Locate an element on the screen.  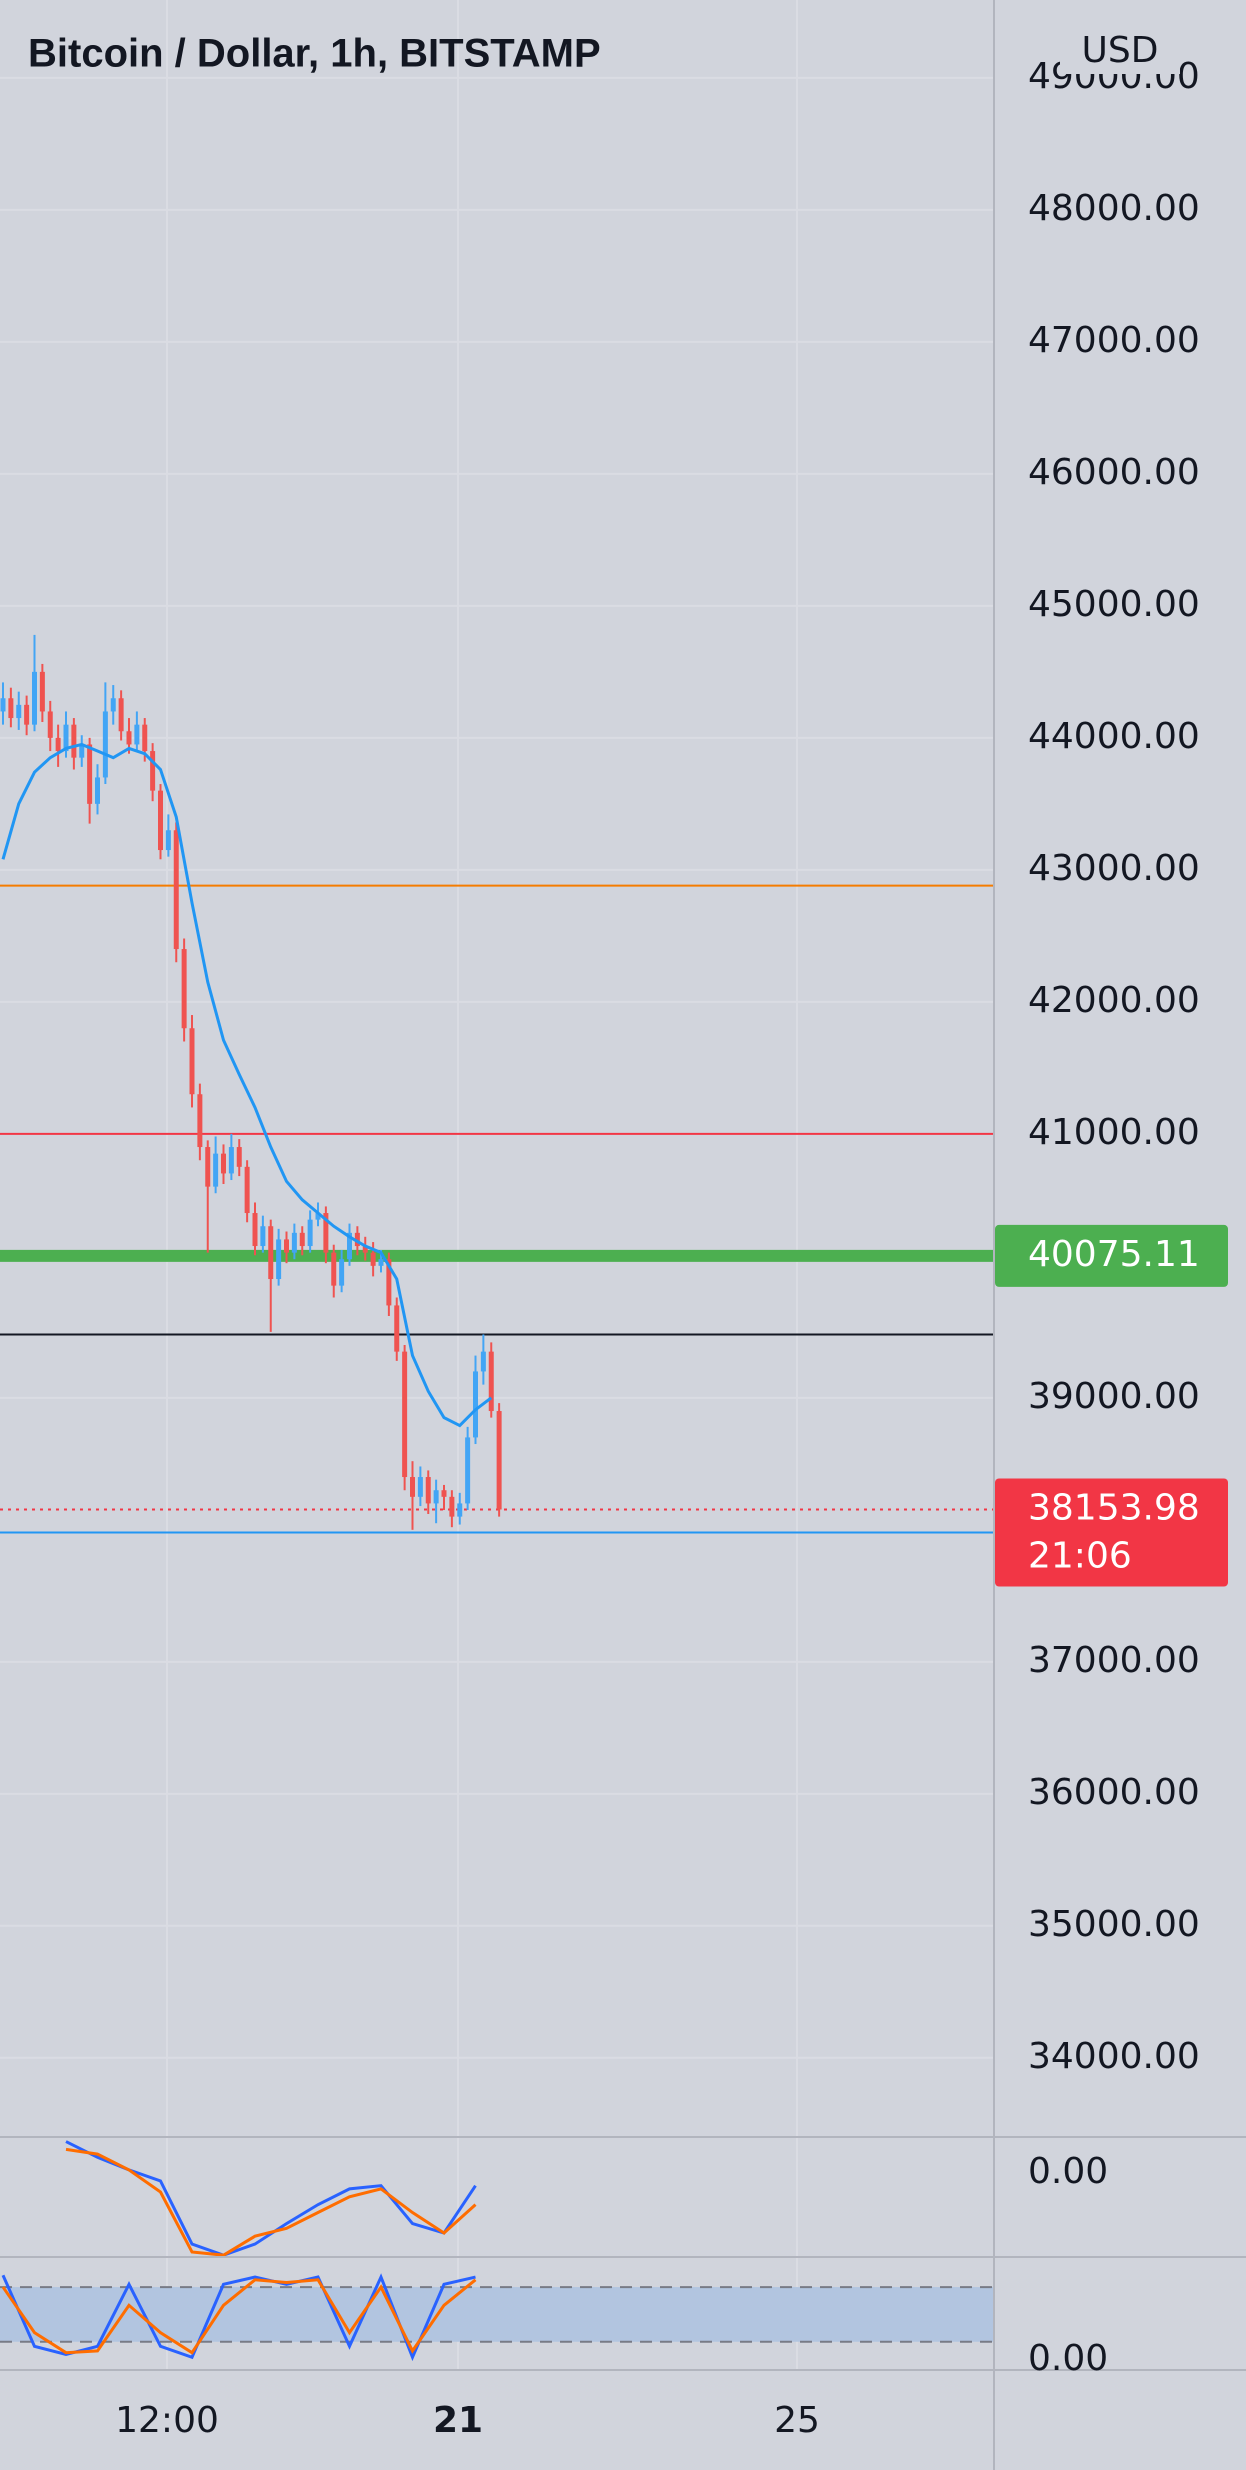
x-tick-label: 21 is located at coordinates (458, 2420).